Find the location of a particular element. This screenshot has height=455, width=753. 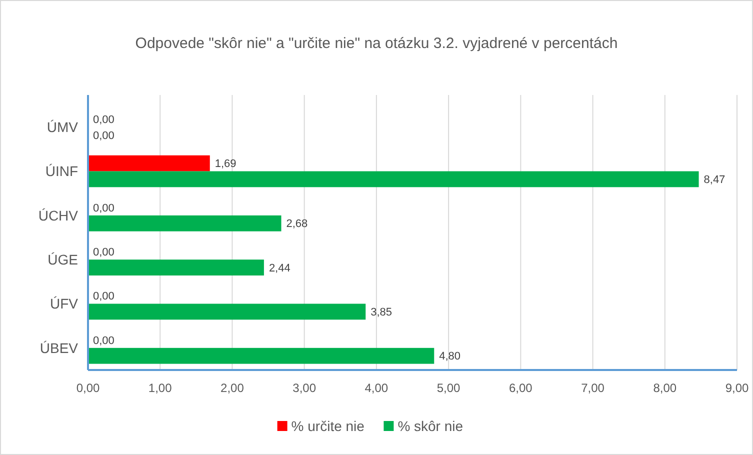

x-tick-label: 4,00 is located at coordinates (376, 388).